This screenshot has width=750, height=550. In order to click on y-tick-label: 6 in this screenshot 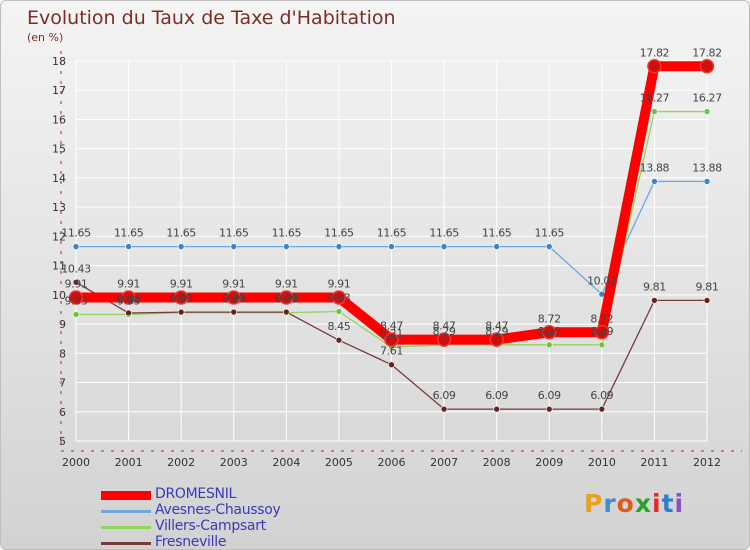, I will do `click(62, 412)`.